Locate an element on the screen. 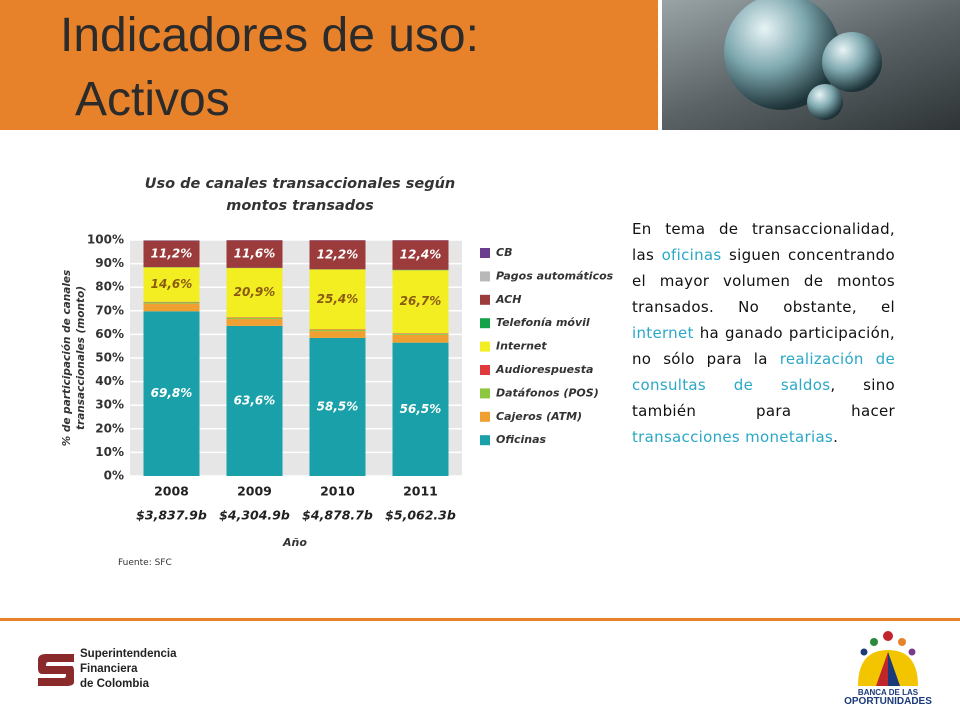 Image resolution: width=960 pixels, height=720 pixels. value-label: 25,4% is located at coordinates (338, 299).